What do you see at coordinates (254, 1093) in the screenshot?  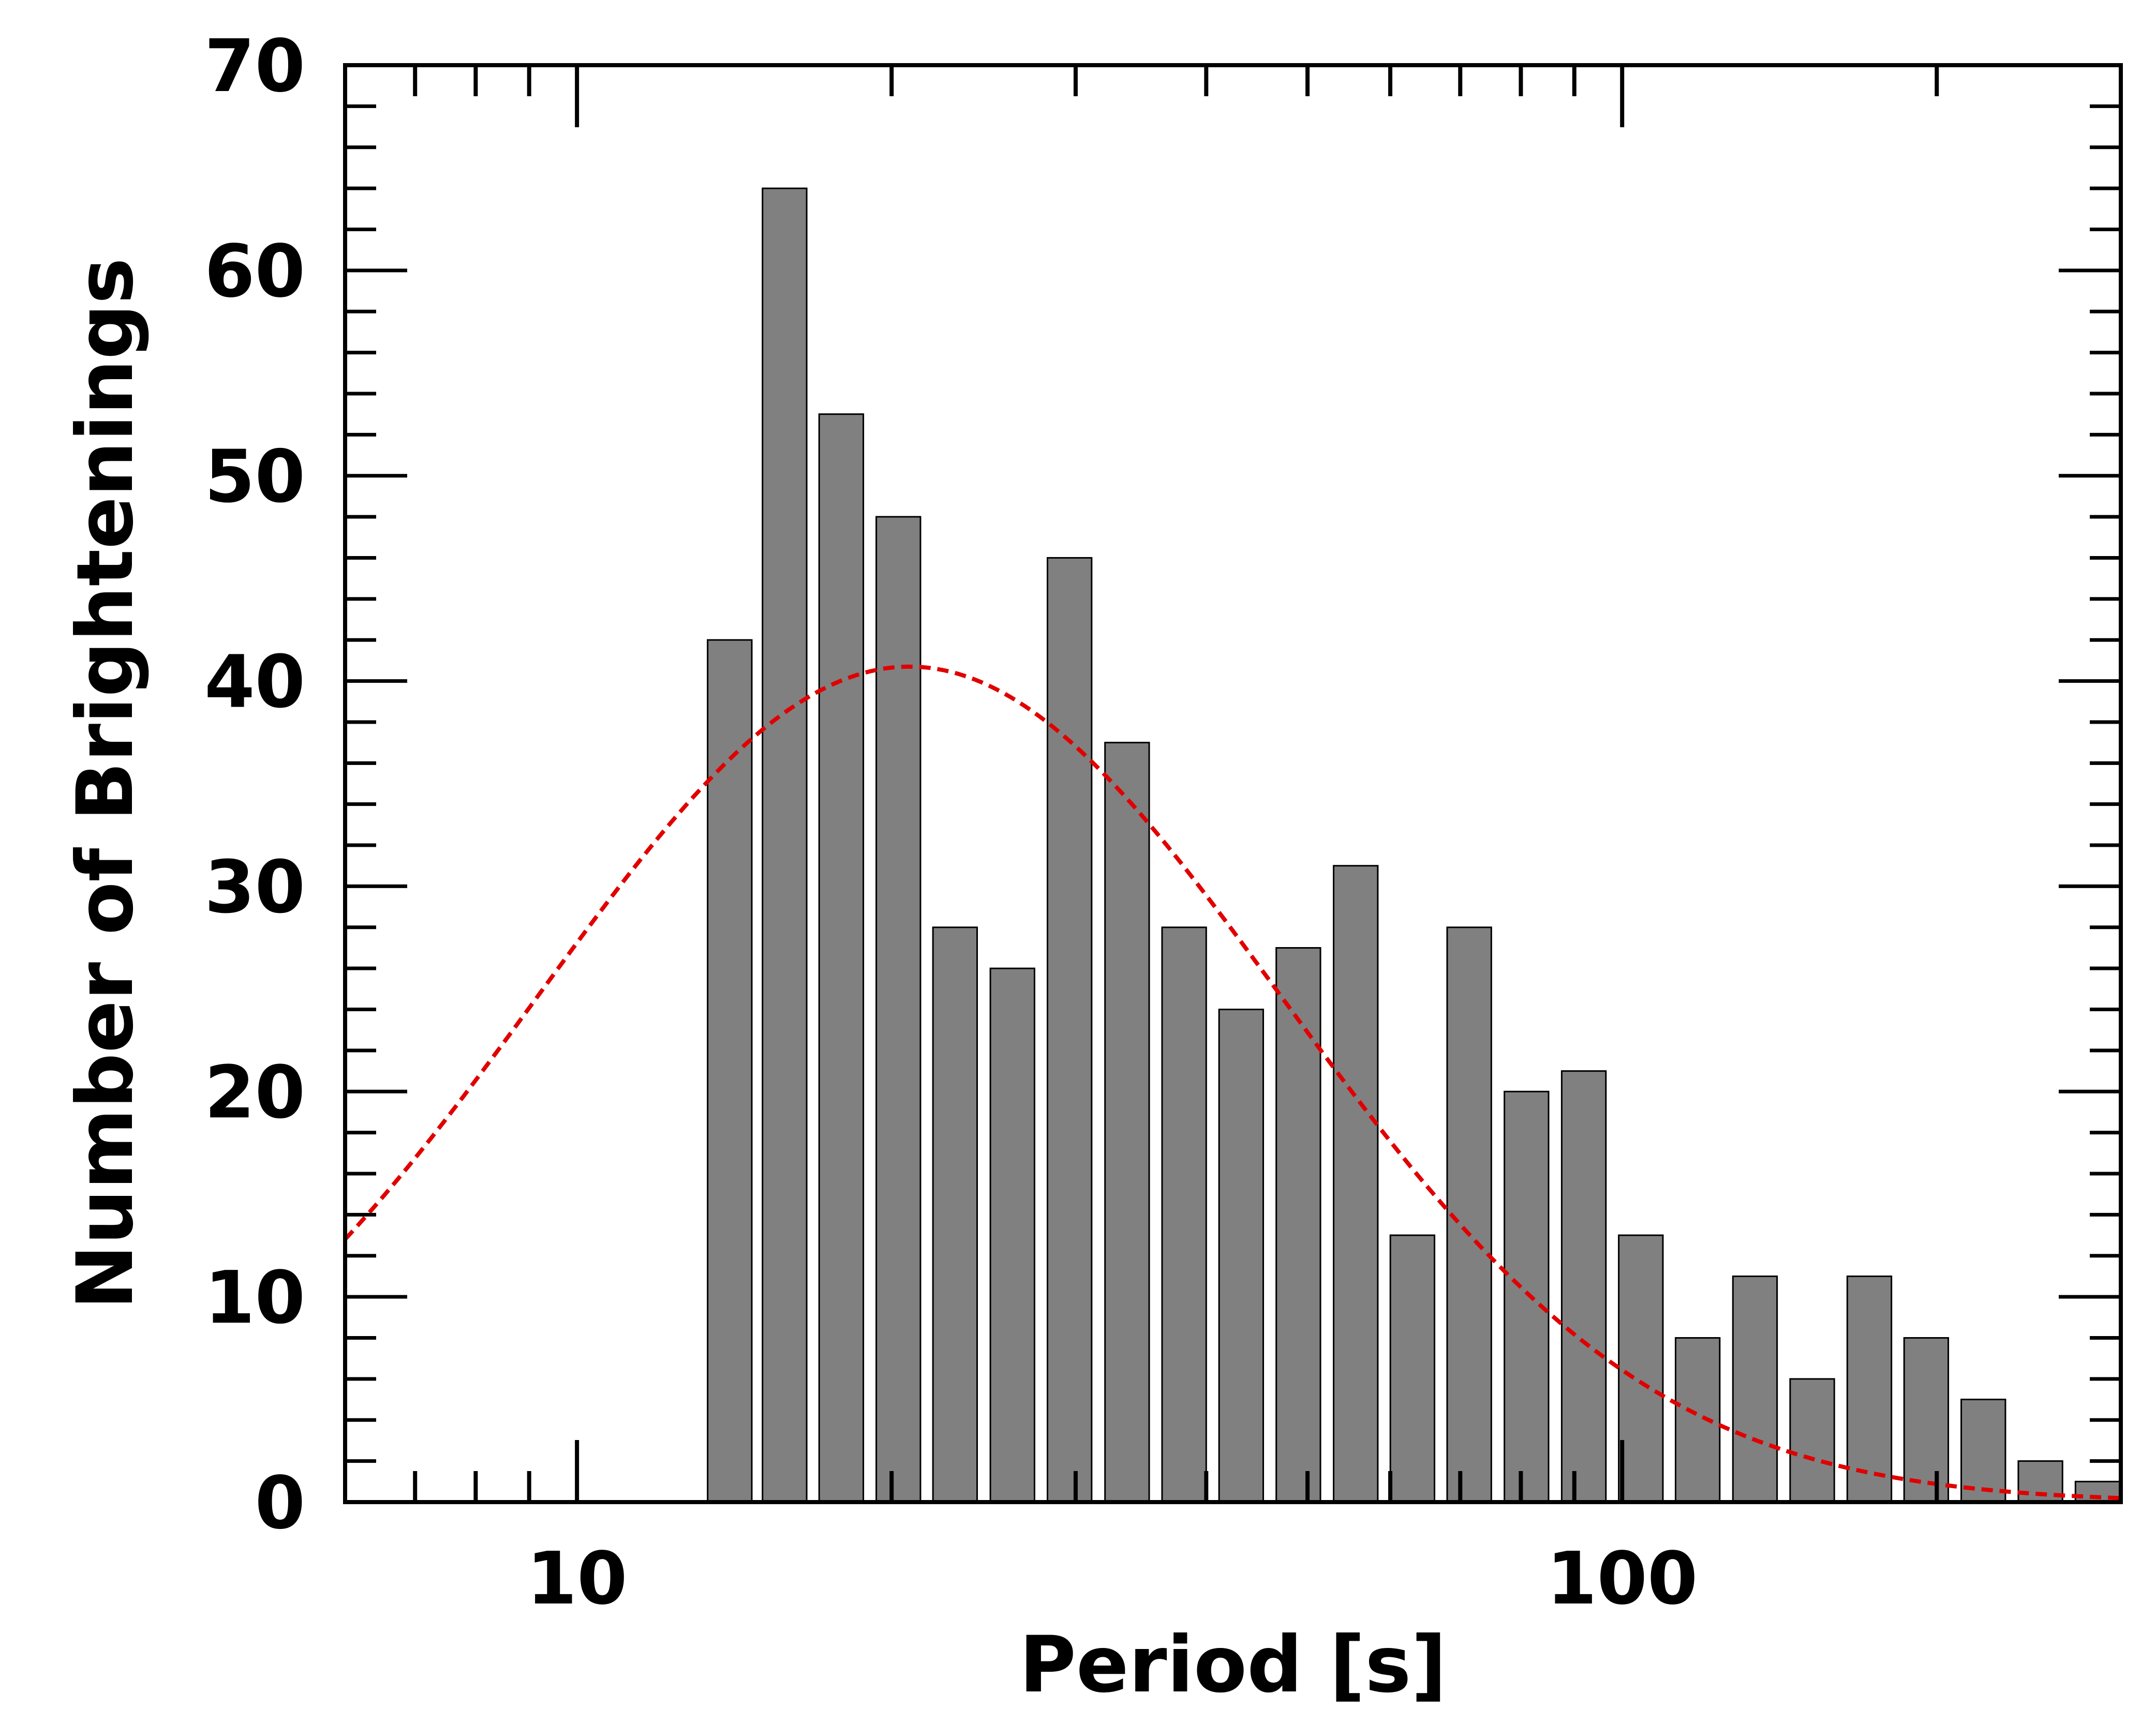 I see `y-tick-label: 20` at bounding box center [254, 1093].